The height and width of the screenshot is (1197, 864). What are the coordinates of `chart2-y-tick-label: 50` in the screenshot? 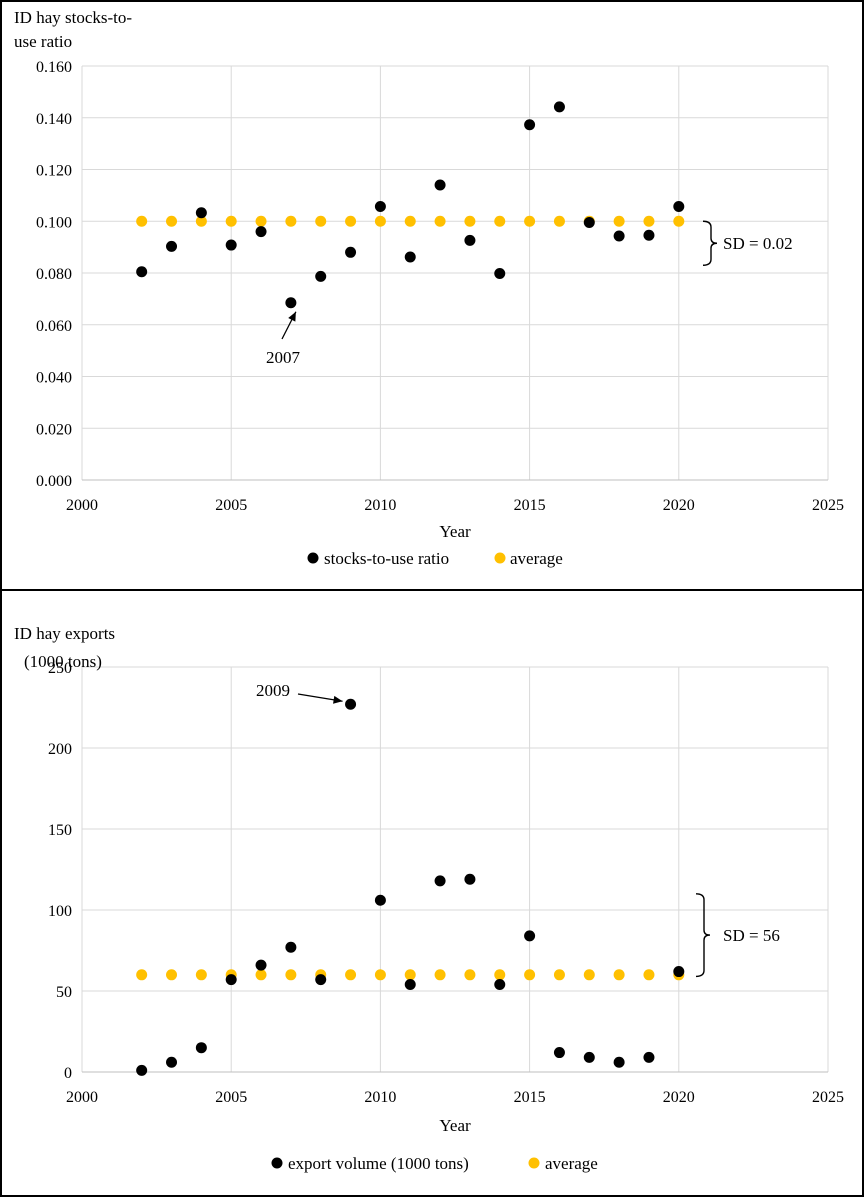 It's located at (64, 992).